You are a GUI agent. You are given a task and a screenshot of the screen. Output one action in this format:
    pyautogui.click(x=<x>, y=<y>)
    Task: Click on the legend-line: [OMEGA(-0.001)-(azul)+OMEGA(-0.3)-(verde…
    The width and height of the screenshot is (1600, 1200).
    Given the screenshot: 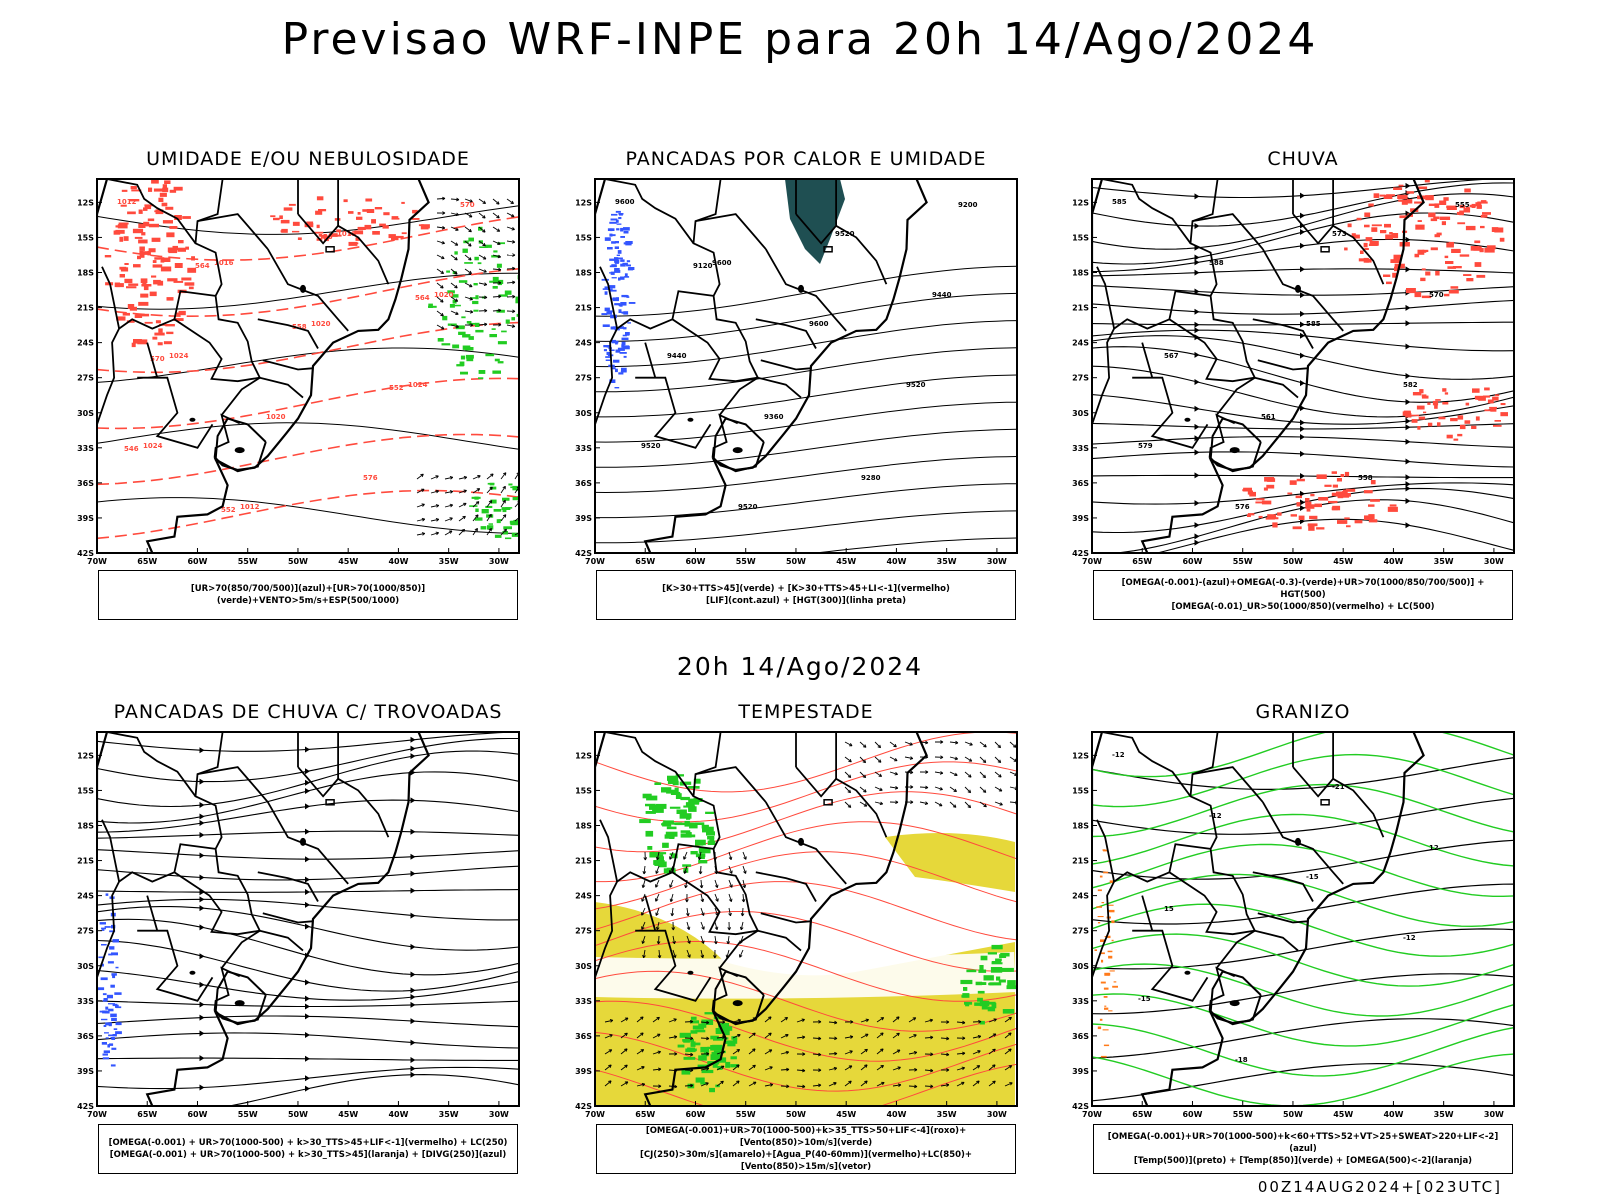 What is the action you would take?
    pyautogui.click(x=1303, y=589)
    